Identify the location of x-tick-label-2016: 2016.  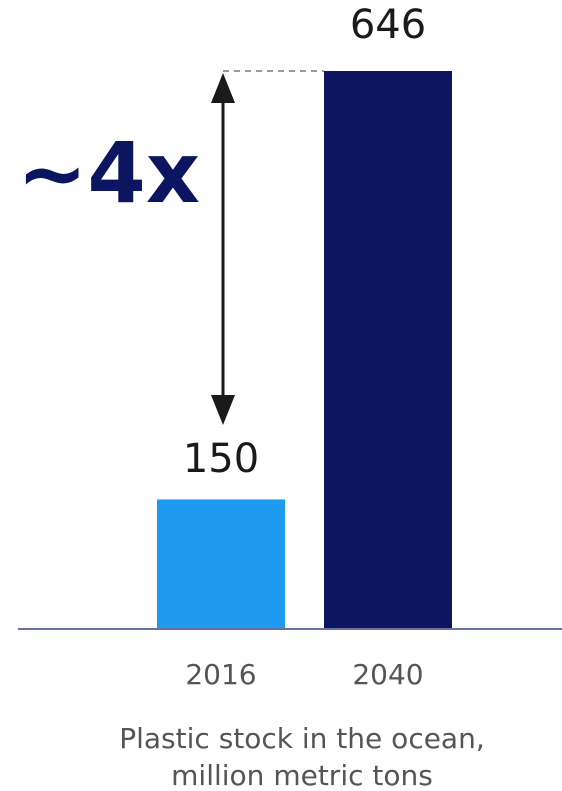
(220, 674).